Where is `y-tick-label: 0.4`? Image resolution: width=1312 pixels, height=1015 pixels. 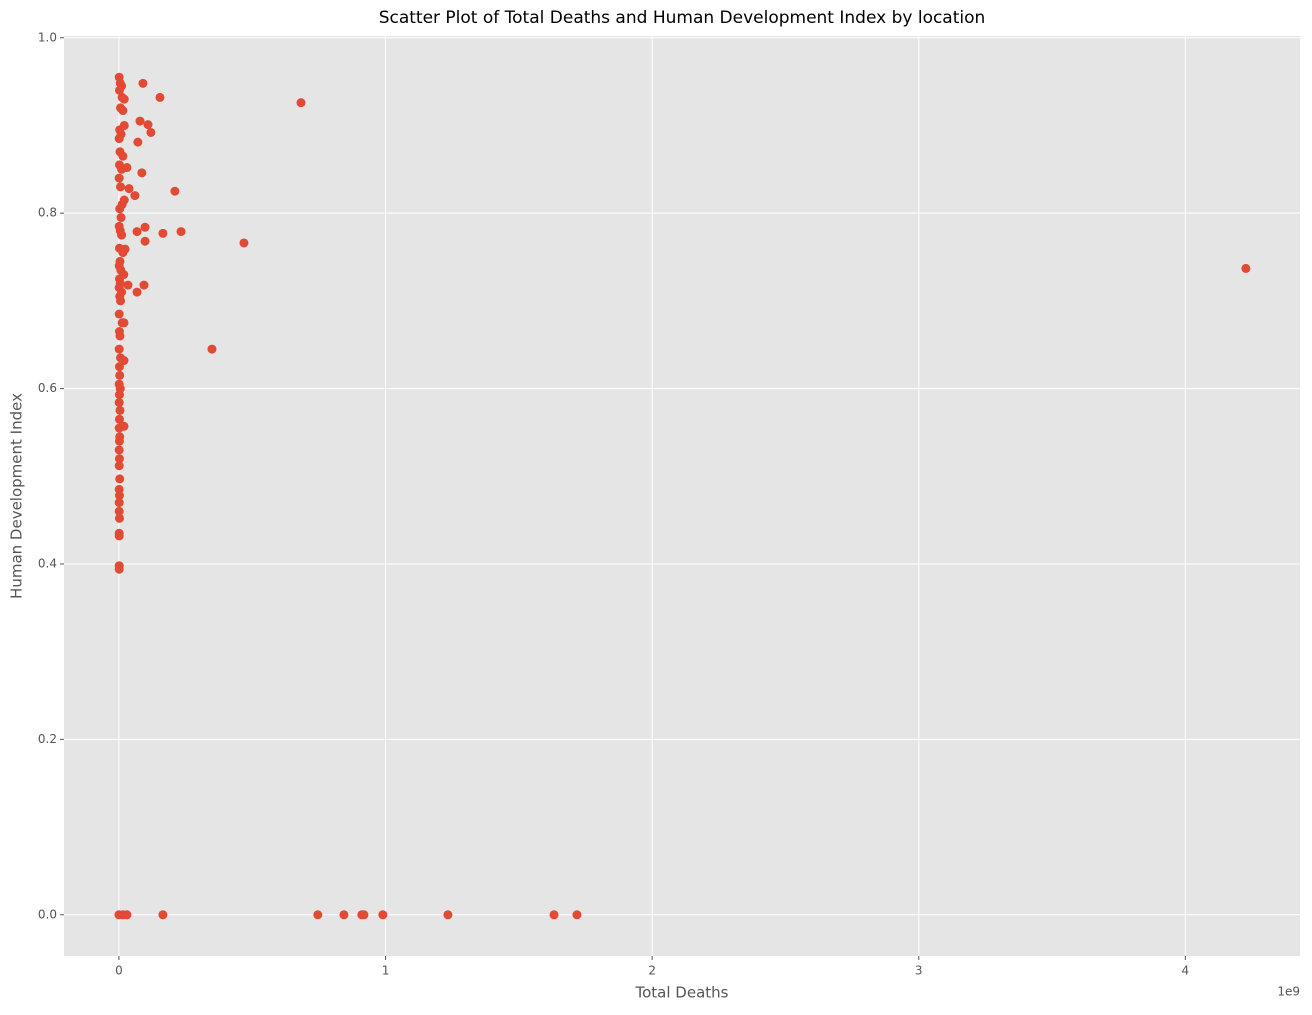 y-tick-label: 0.4 is located at coordinates (47, 563).